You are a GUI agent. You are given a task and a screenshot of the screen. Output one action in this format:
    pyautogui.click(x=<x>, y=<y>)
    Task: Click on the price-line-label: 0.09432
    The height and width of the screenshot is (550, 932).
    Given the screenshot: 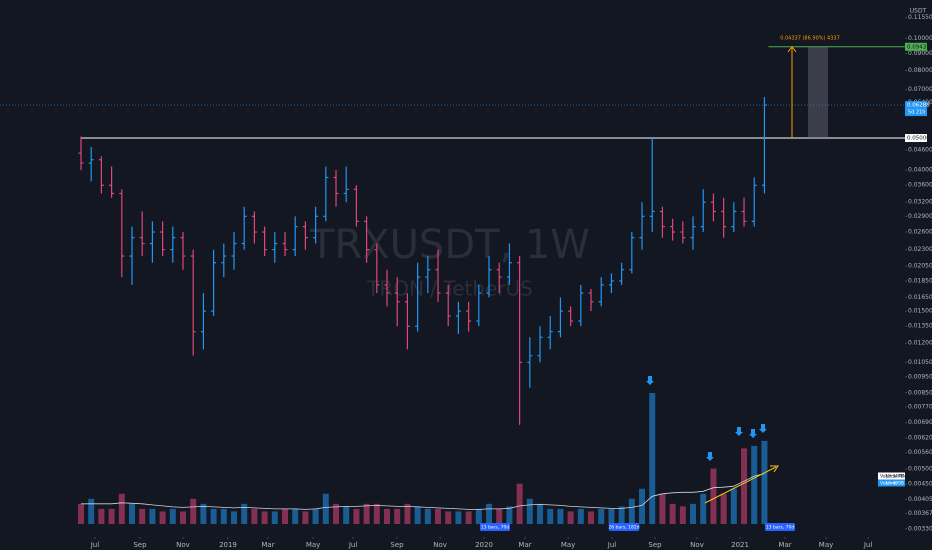 What is the action you would take?
    pyautogui.click(x=918, y=47)
    